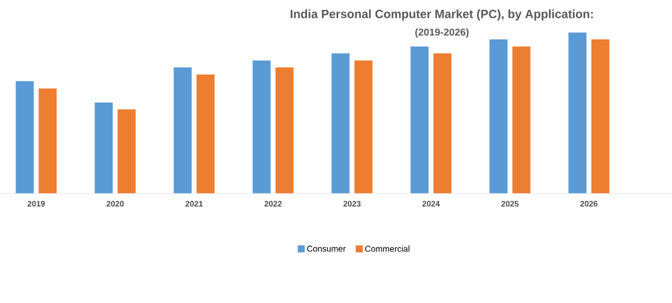 This screenshot has width=672, height=303. I want to click on legend-label: Consumer, so click(326, 249).